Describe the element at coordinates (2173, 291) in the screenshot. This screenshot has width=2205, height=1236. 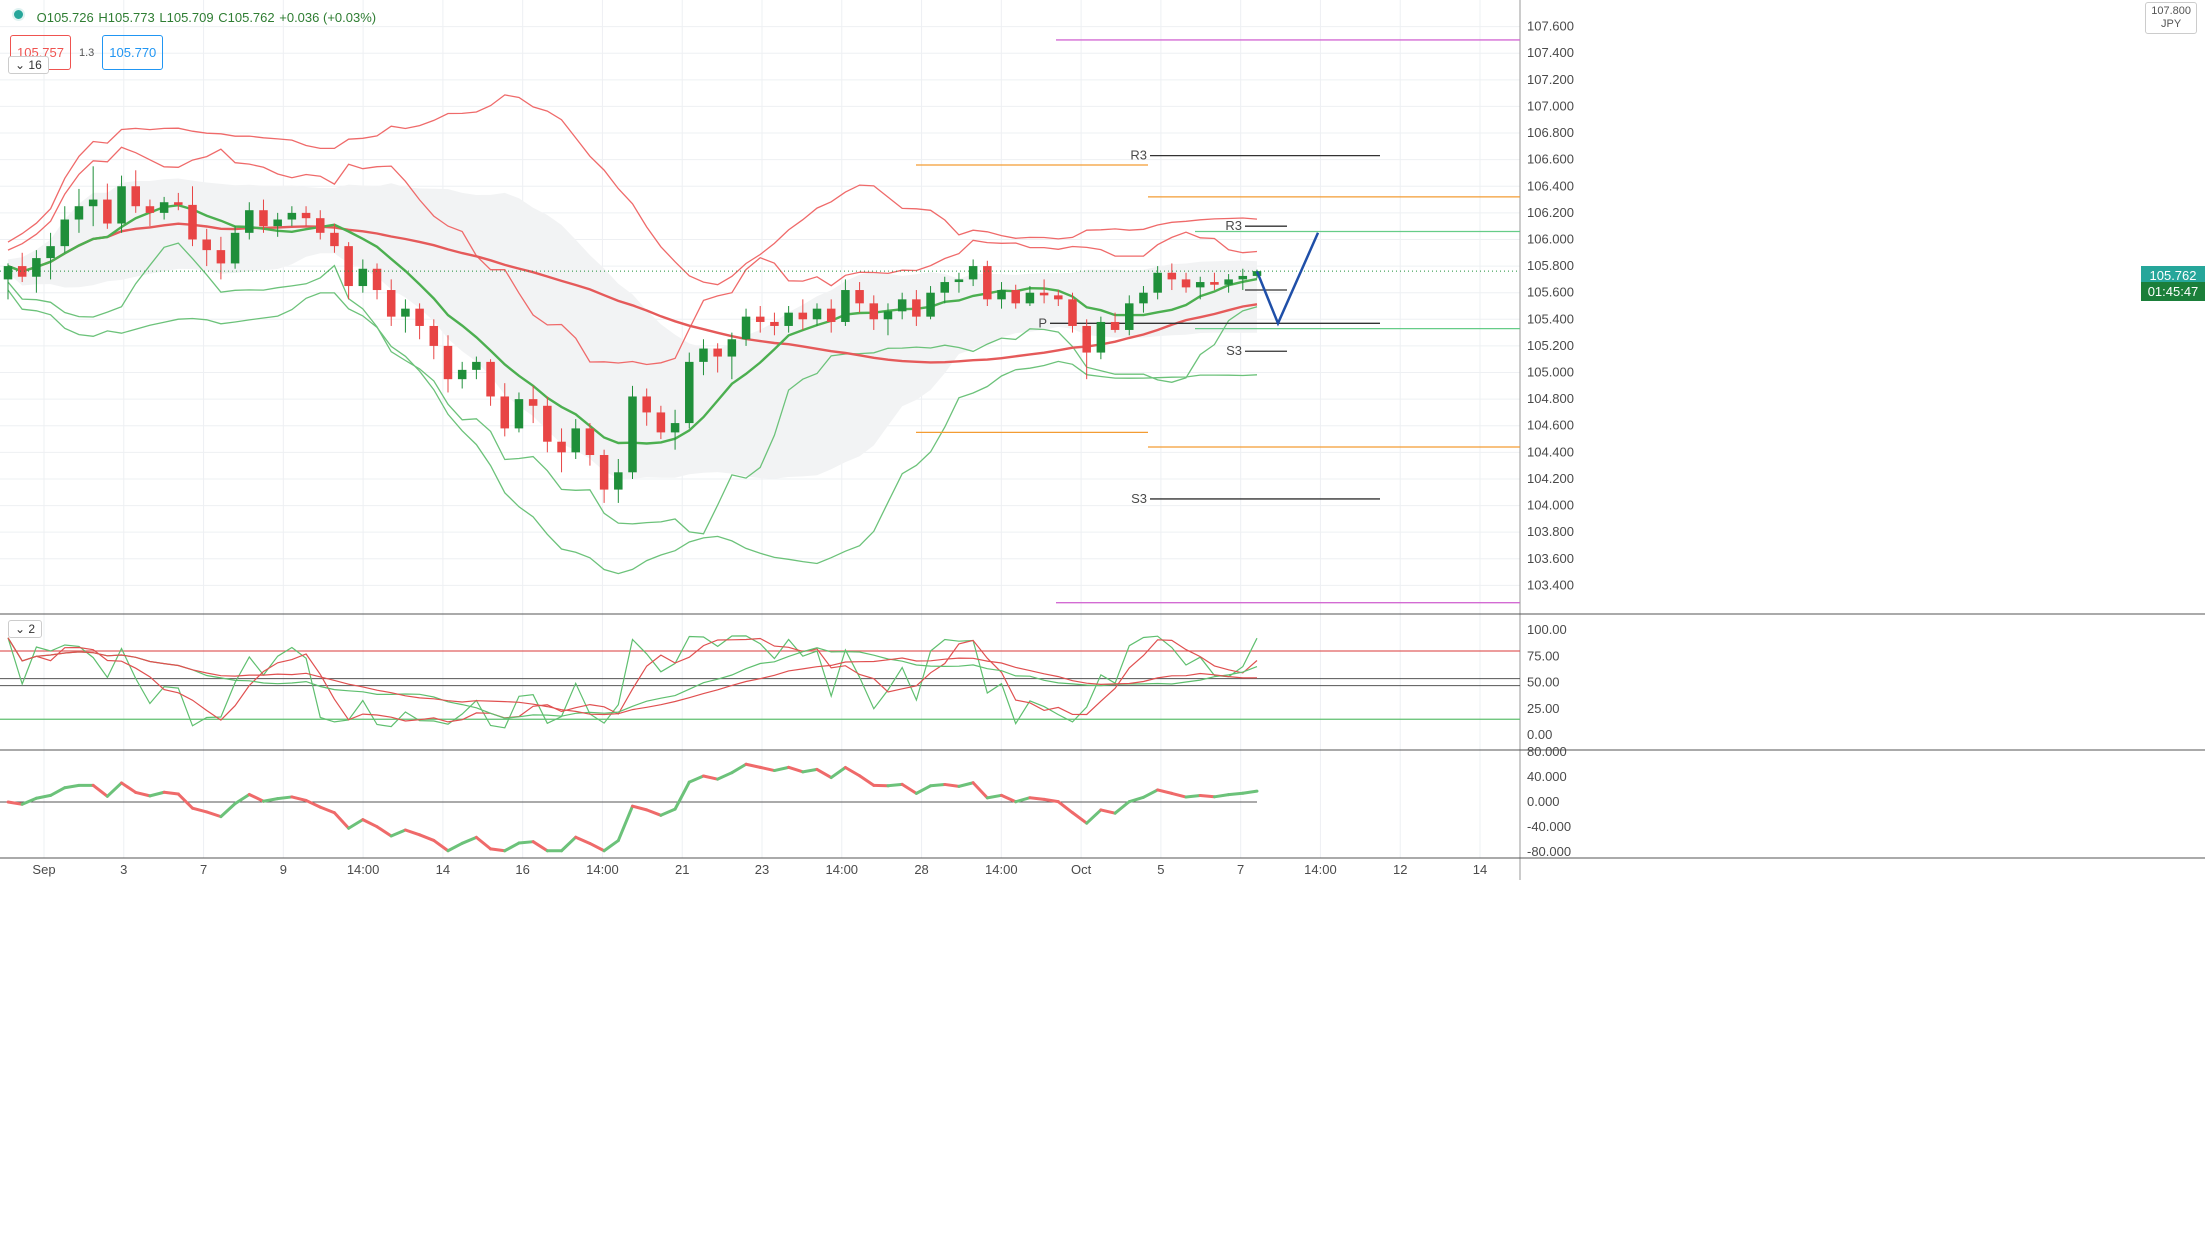
I see `bar-countdown: 01:45:47` at that location.